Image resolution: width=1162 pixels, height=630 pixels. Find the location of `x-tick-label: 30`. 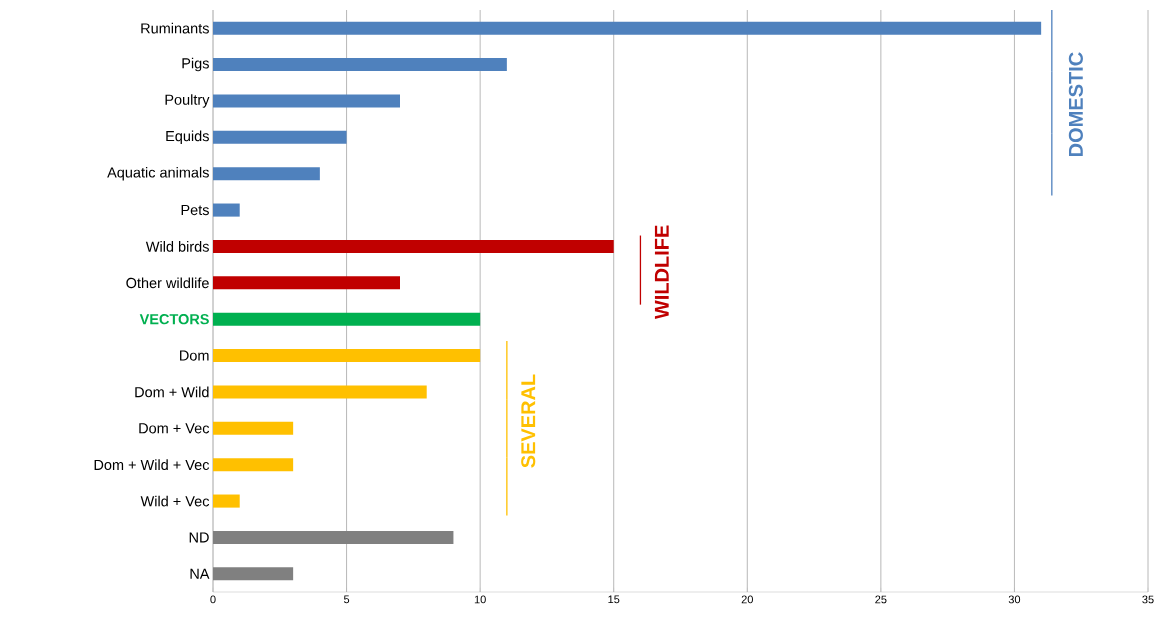

x-tick-label: 30 is located at coordinates (1014, 599).